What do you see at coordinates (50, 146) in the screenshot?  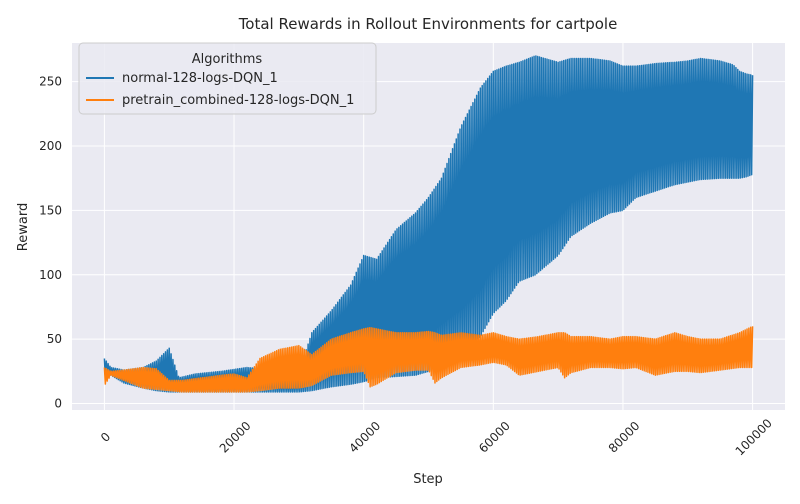 I see `y-tick-label: 200` at bounding box center [50, 146].